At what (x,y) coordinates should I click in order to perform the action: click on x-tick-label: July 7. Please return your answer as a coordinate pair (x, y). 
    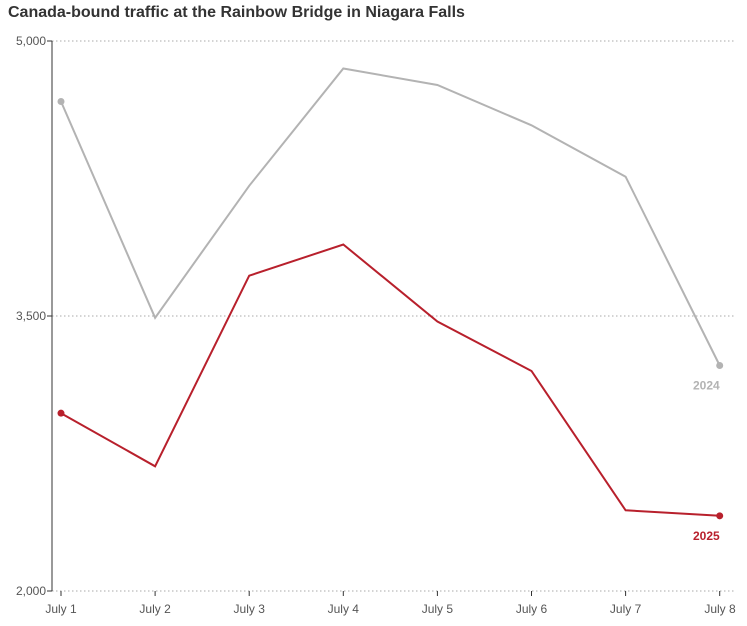
    Looking at the image, I should click on (626, 609).